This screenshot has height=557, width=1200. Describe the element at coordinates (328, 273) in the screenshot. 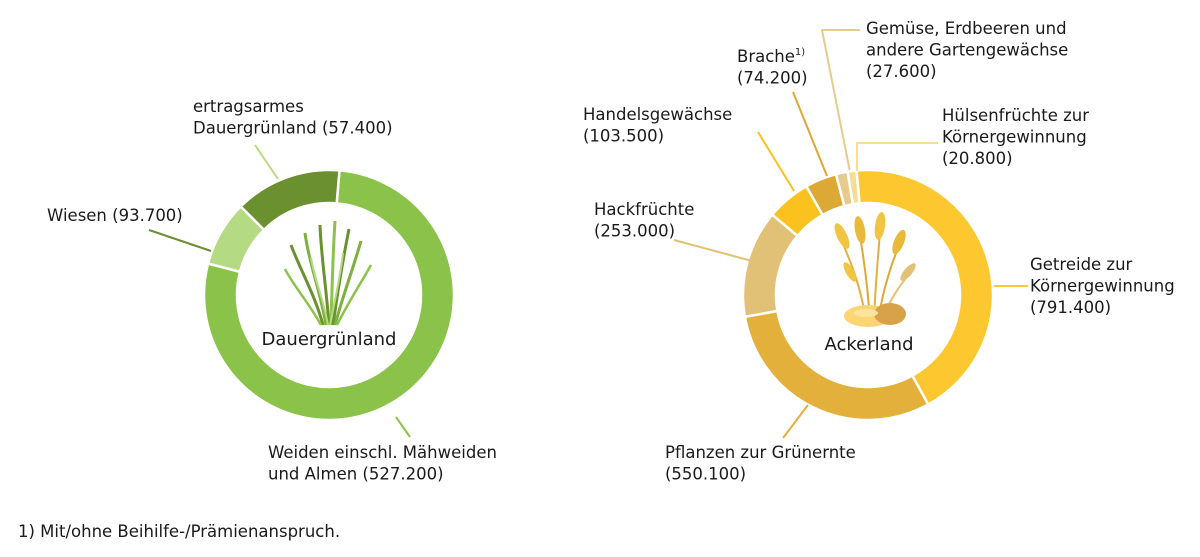

I see `grass-icon` at that location.